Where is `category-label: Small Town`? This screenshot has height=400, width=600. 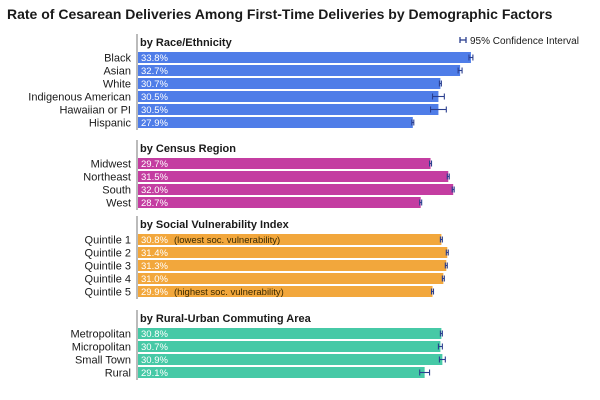
category-label: Small Town is located at coordinates (103, 361).